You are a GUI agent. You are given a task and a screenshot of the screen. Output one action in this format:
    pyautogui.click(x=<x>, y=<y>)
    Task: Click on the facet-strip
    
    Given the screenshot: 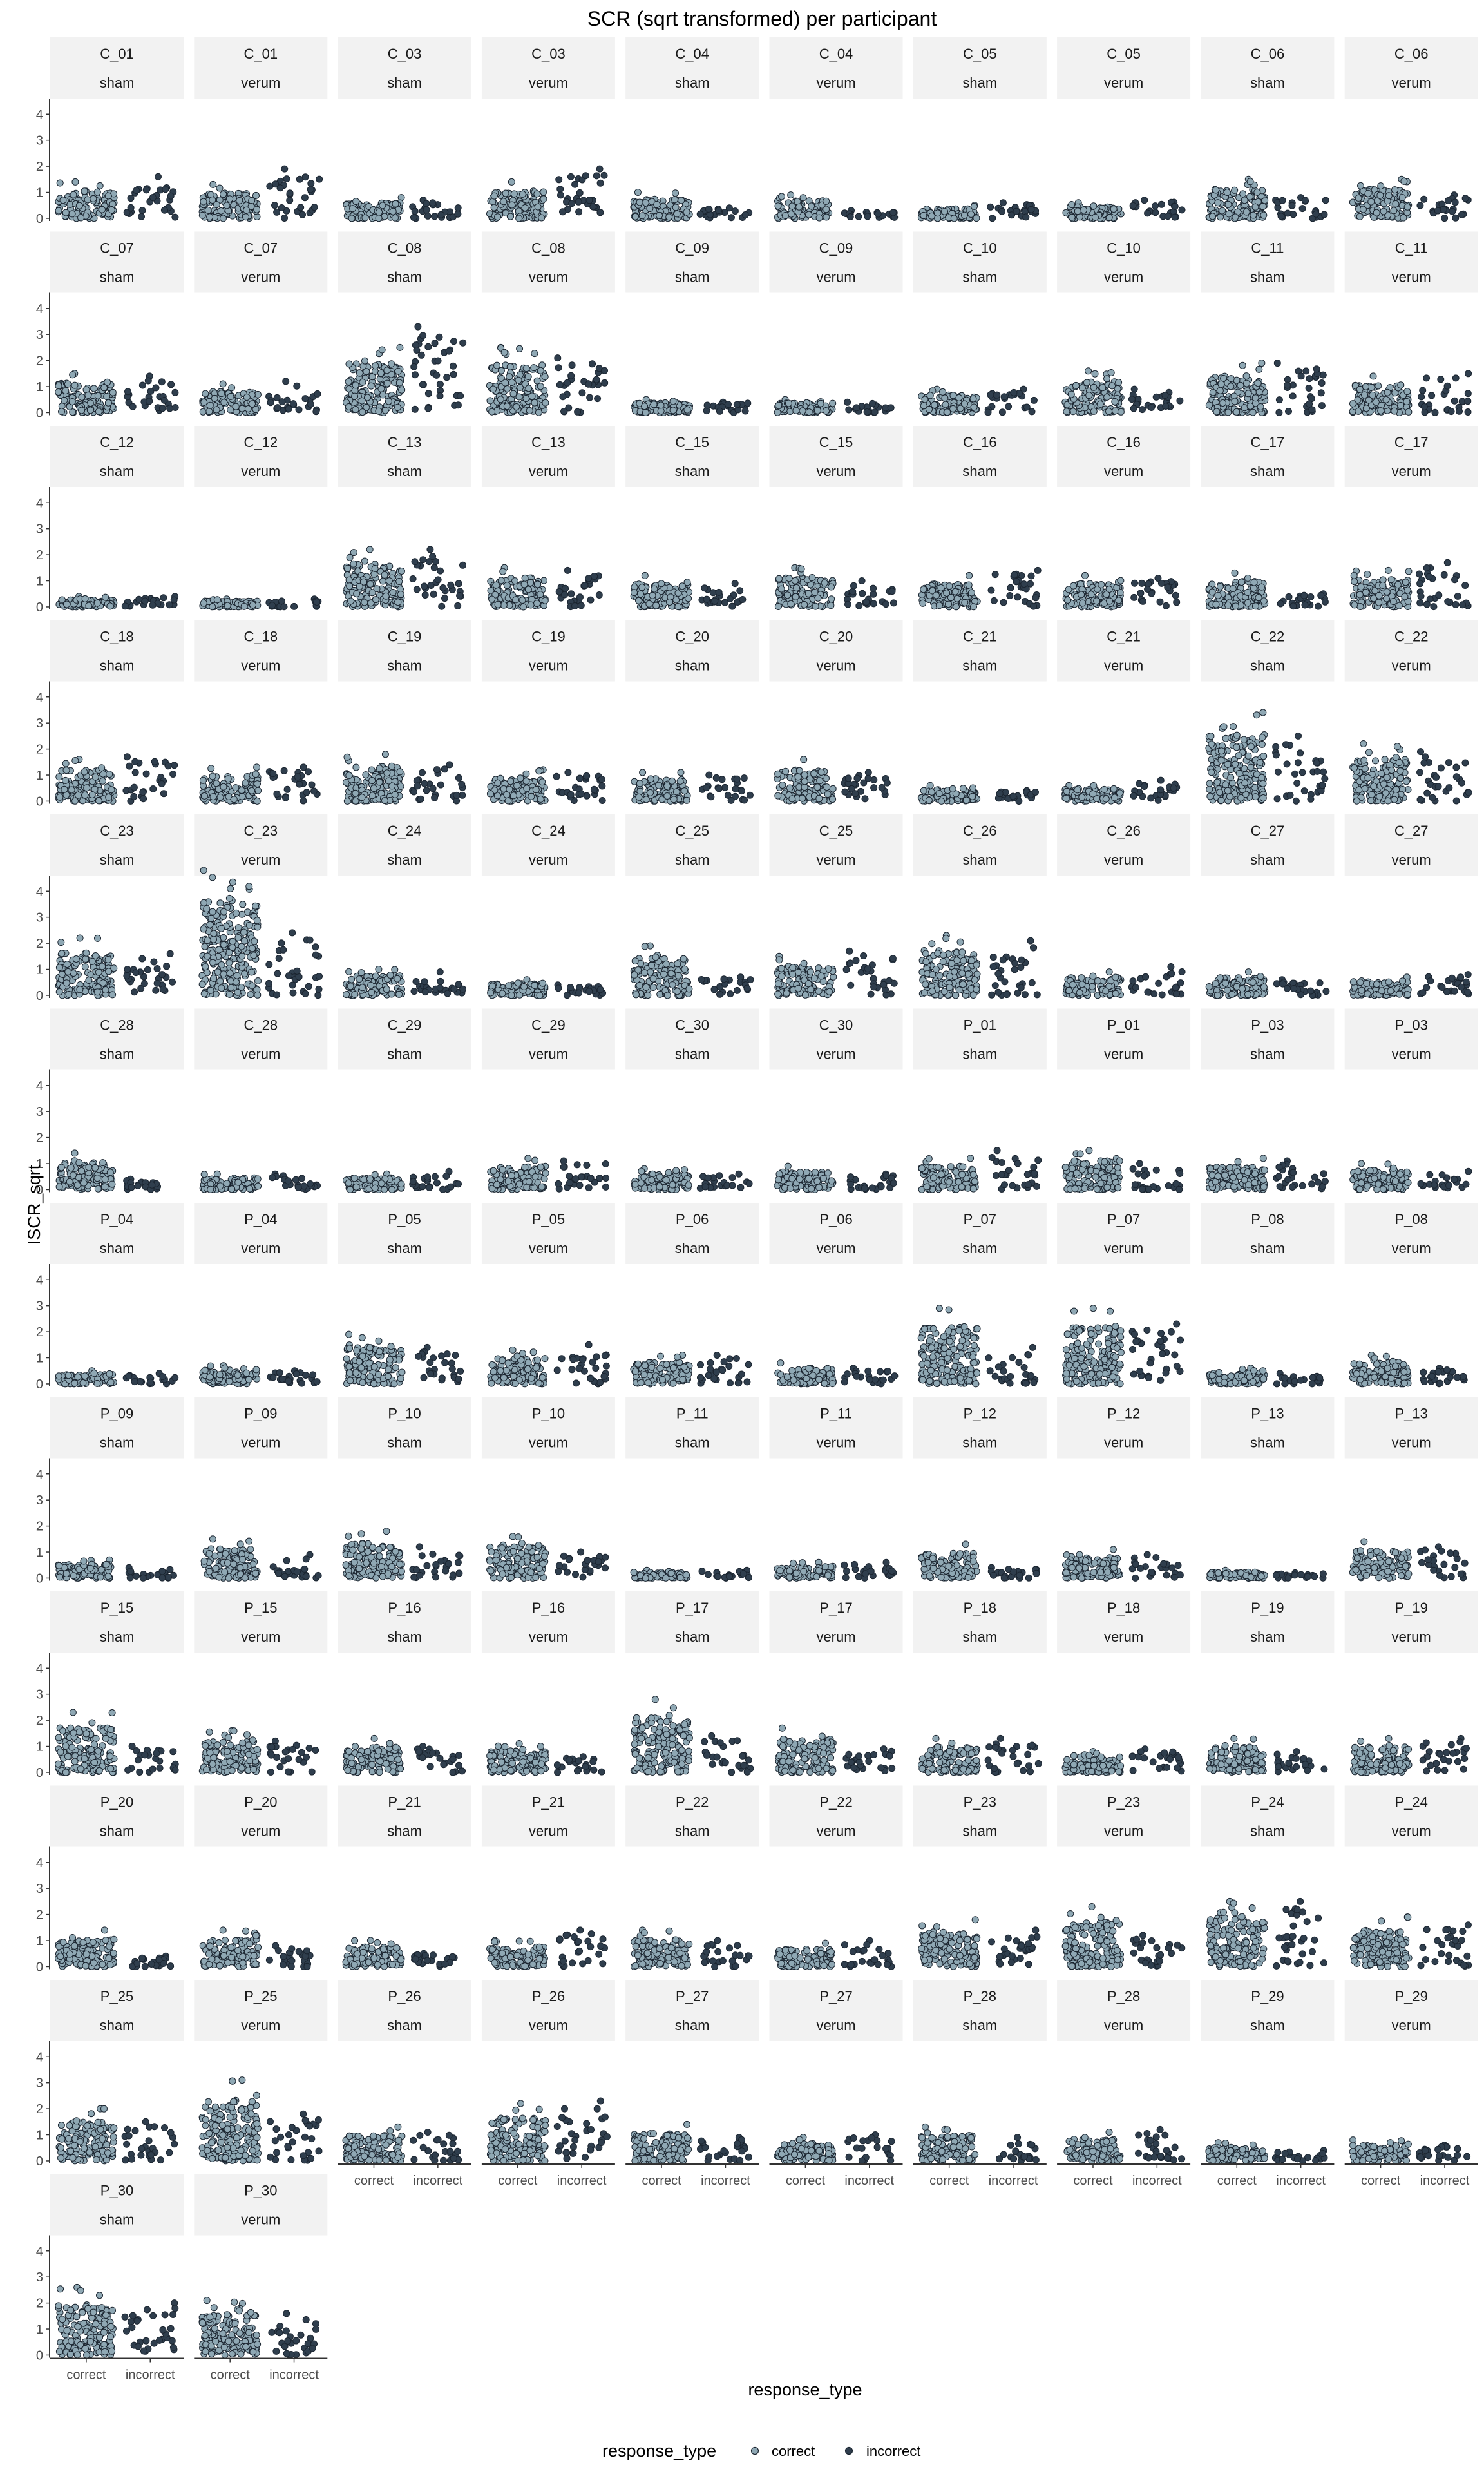 What is the action you would take?
    pyautogui.click(x=404, y=68)
    